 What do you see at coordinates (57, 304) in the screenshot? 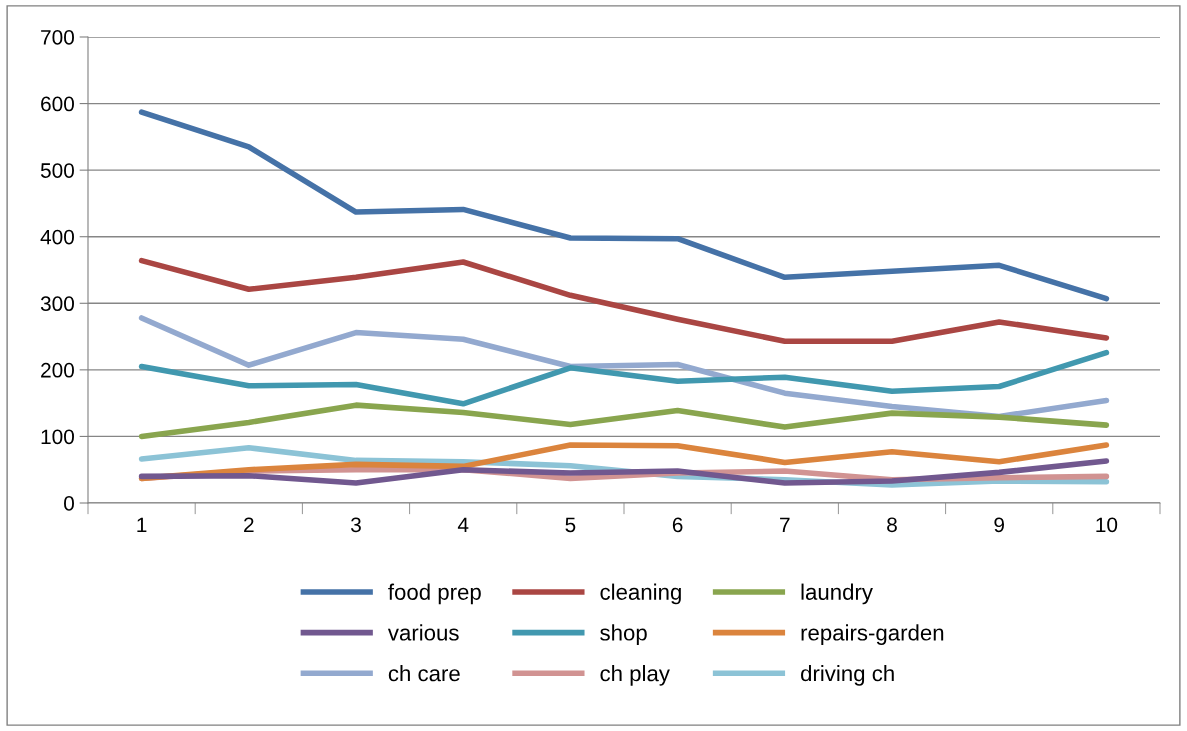
I see `y-tick-label: 300` at bounding box center [57, 304].